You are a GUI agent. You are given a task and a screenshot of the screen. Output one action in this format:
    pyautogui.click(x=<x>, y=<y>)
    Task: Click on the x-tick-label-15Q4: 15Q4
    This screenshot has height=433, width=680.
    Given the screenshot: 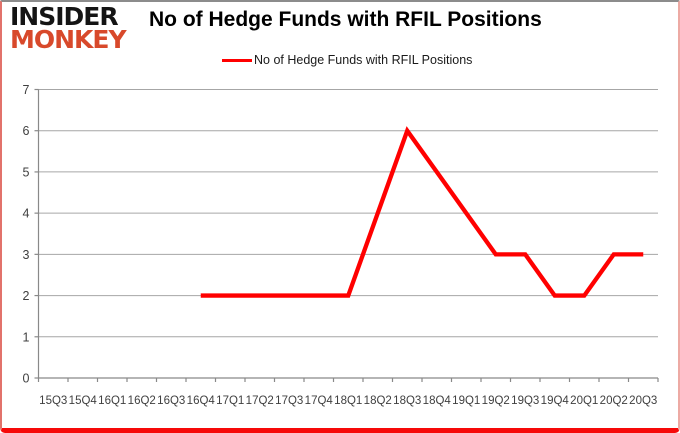 What is the action you would take?
    pyautogui.click(x=83, y=401)
    